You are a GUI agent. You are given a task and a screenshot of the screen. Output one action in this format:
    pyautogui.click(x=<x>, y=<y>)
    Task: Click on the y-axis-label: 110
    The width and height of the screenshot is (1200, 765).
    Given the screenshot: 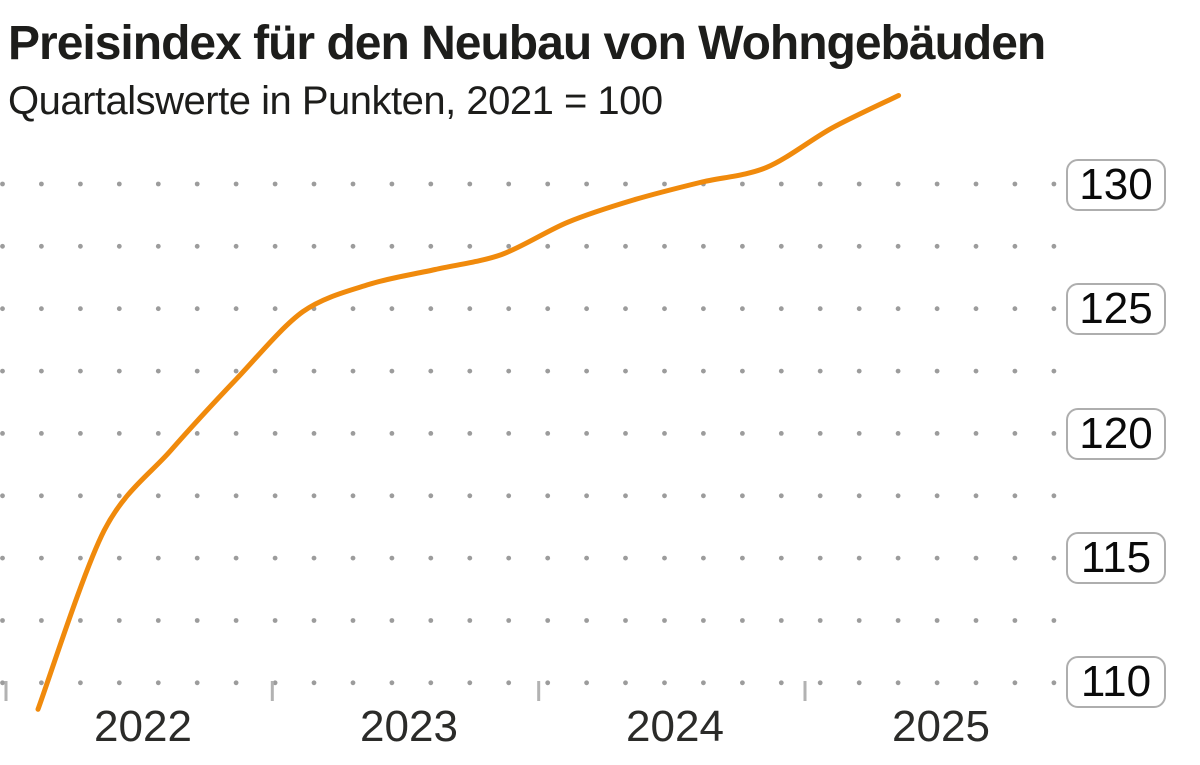 What is the action you would take?
    pyautogui.click(x=1116, y=681)
    